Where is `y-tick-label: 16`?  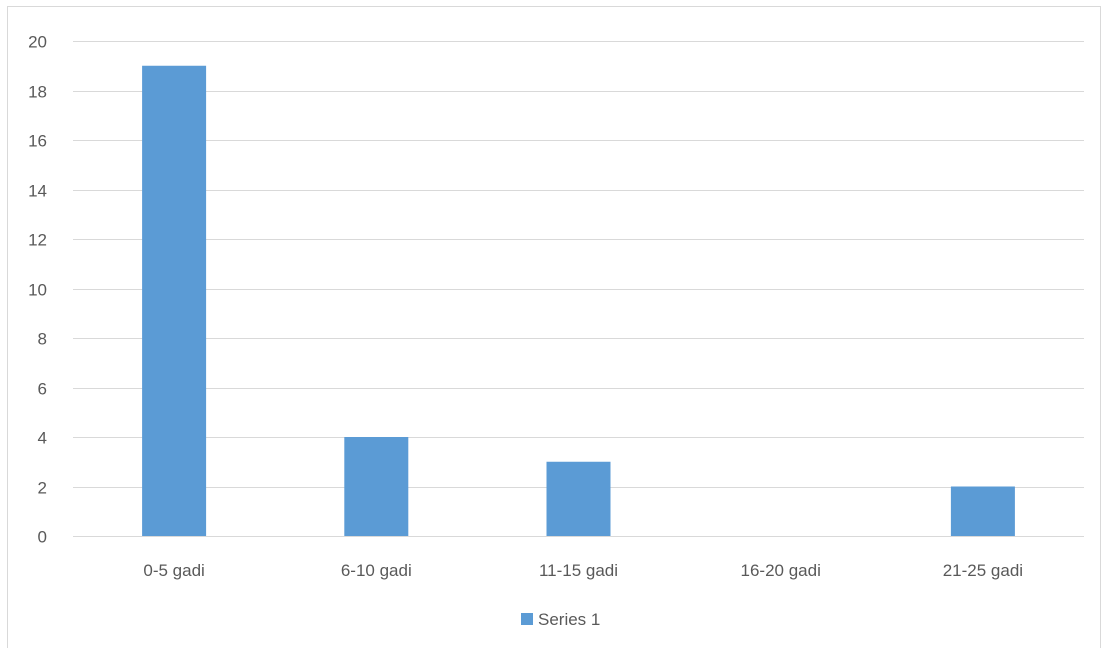 y-tick-label: 16 is located at coordinates (37, 141).